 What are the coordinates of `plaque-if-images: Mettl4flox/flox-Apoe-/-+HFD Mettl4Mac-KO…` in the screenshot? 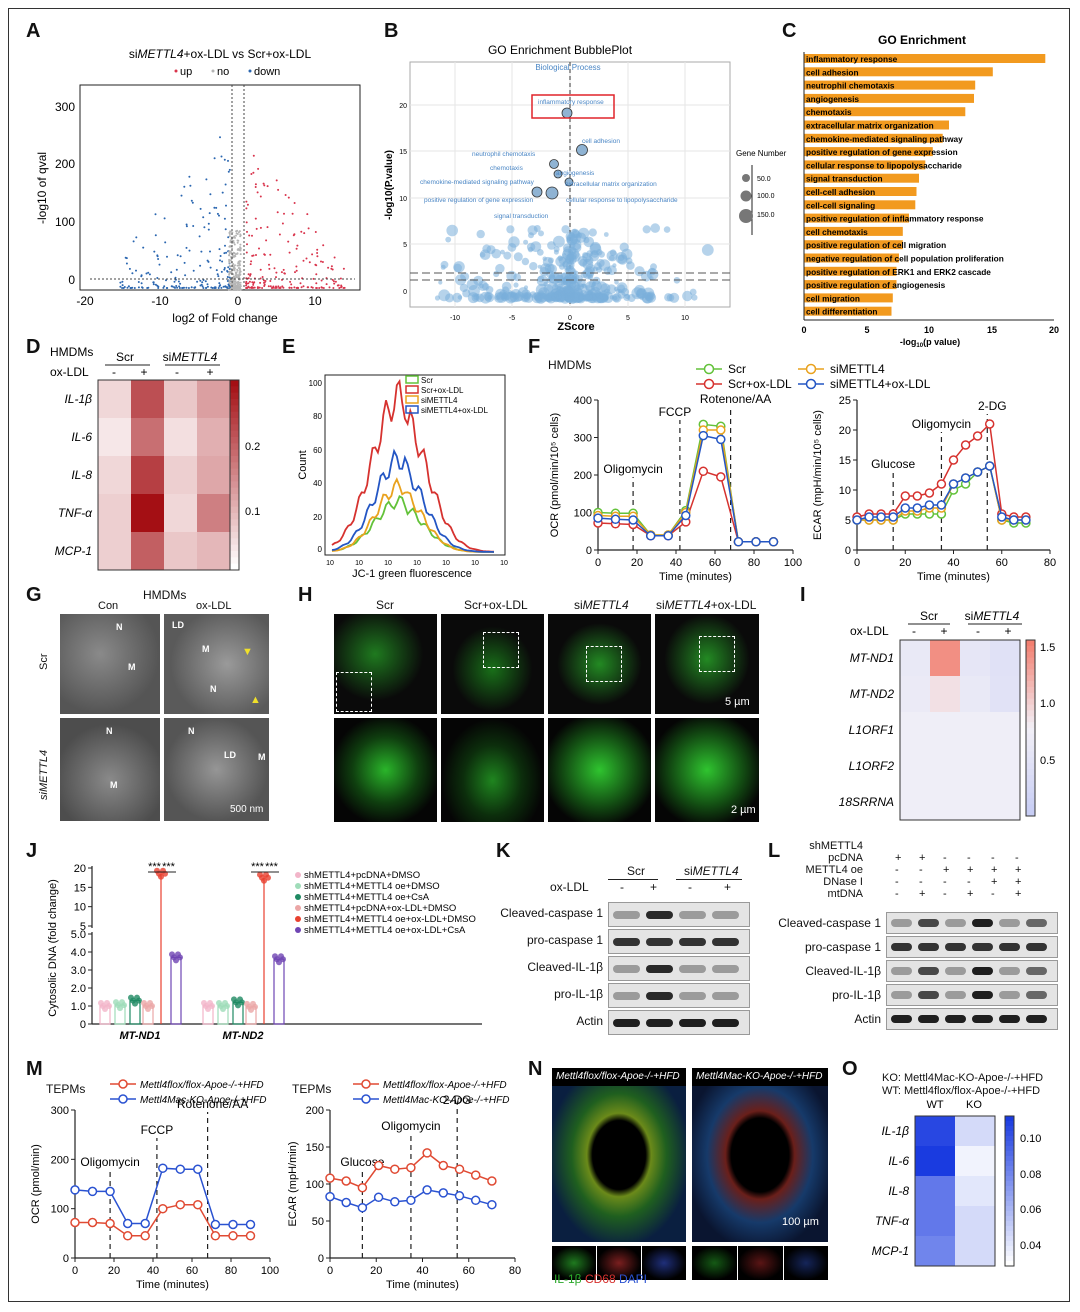 It's located at (690, 1179).